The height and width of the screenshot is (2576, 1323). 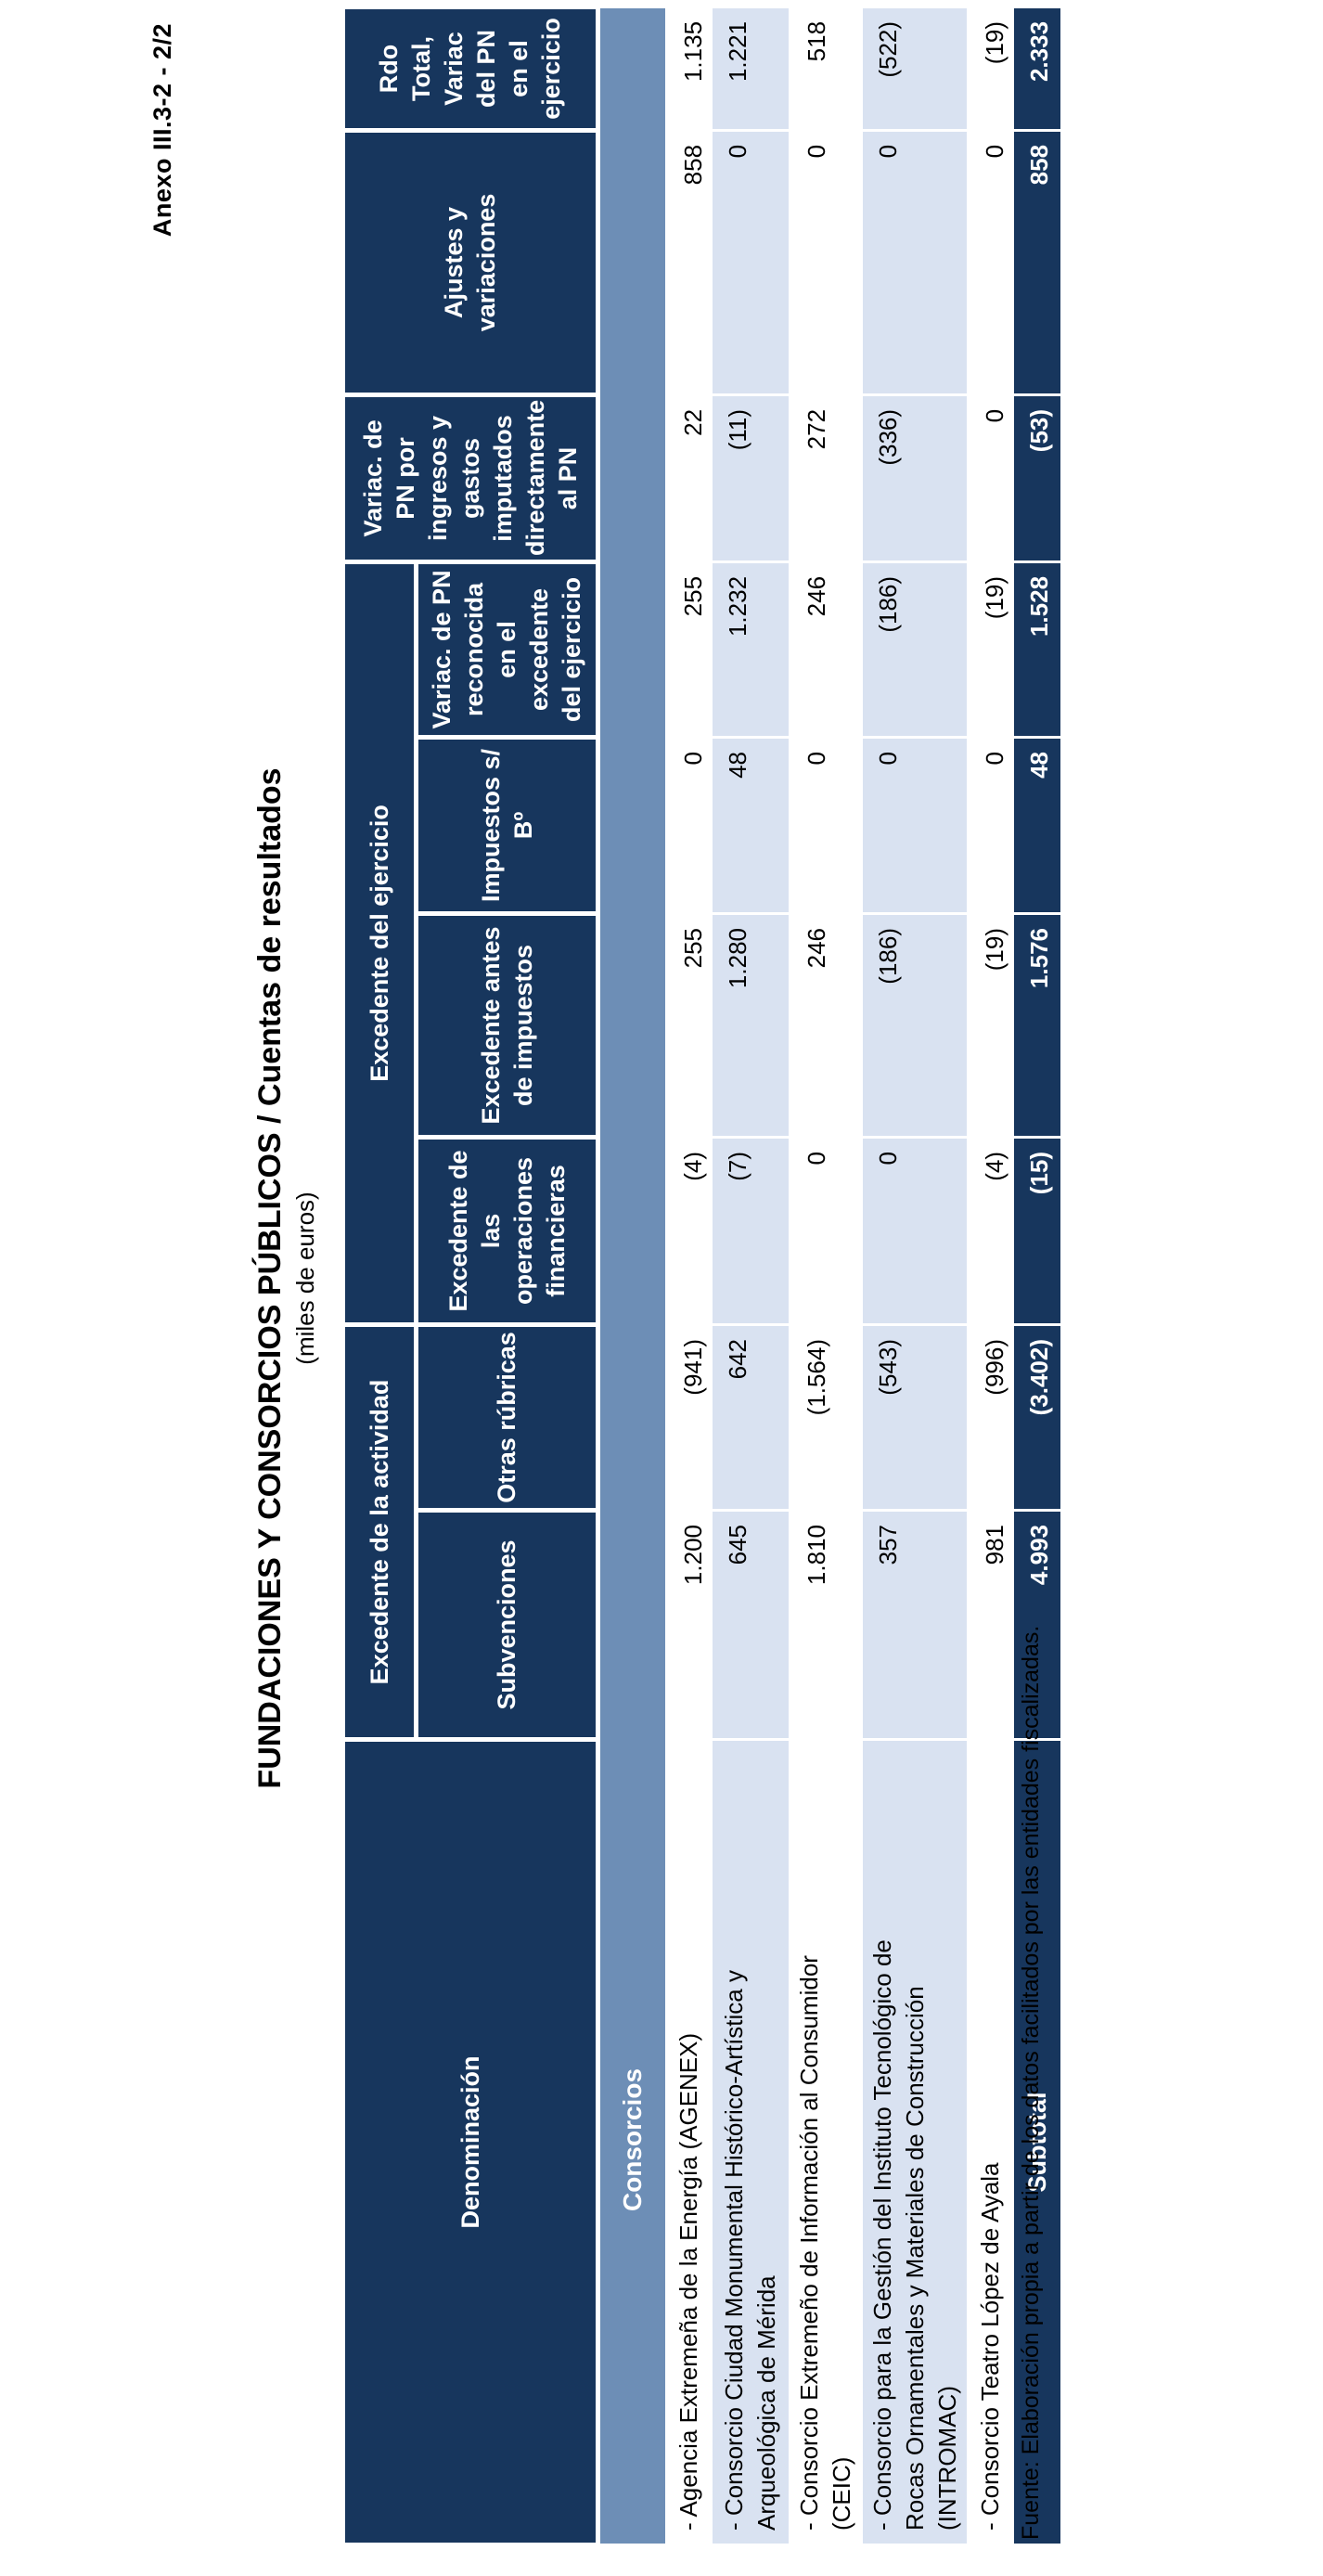 What do you see at coordinates (689, 263) in the screenshot?
I see `value-cell: 858` at bounding box center [689, 263].